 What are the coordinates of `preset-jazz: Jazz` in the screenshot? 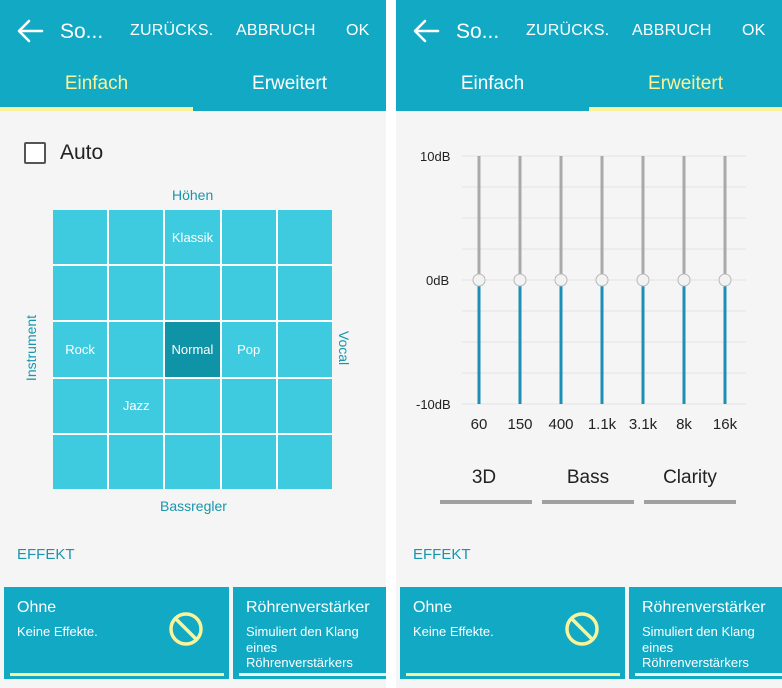 It's located at (136, 405).